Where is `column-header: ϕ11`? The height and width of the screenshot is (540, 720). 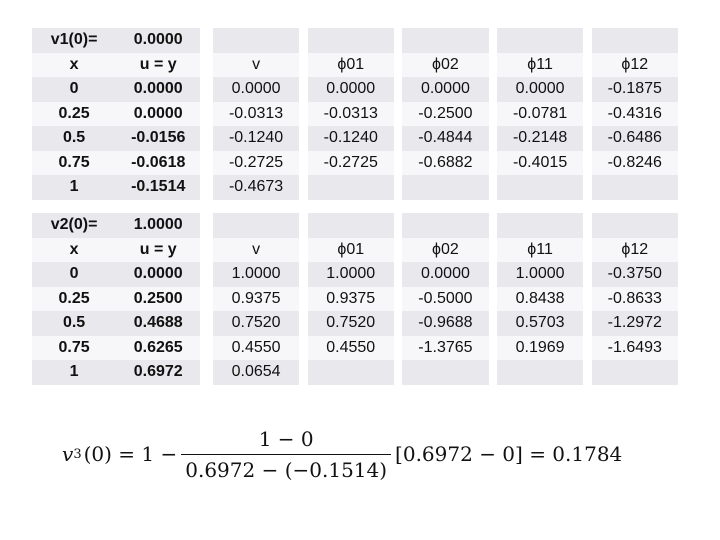 column-header: ϕ11 is located at coordinates (540, 64).